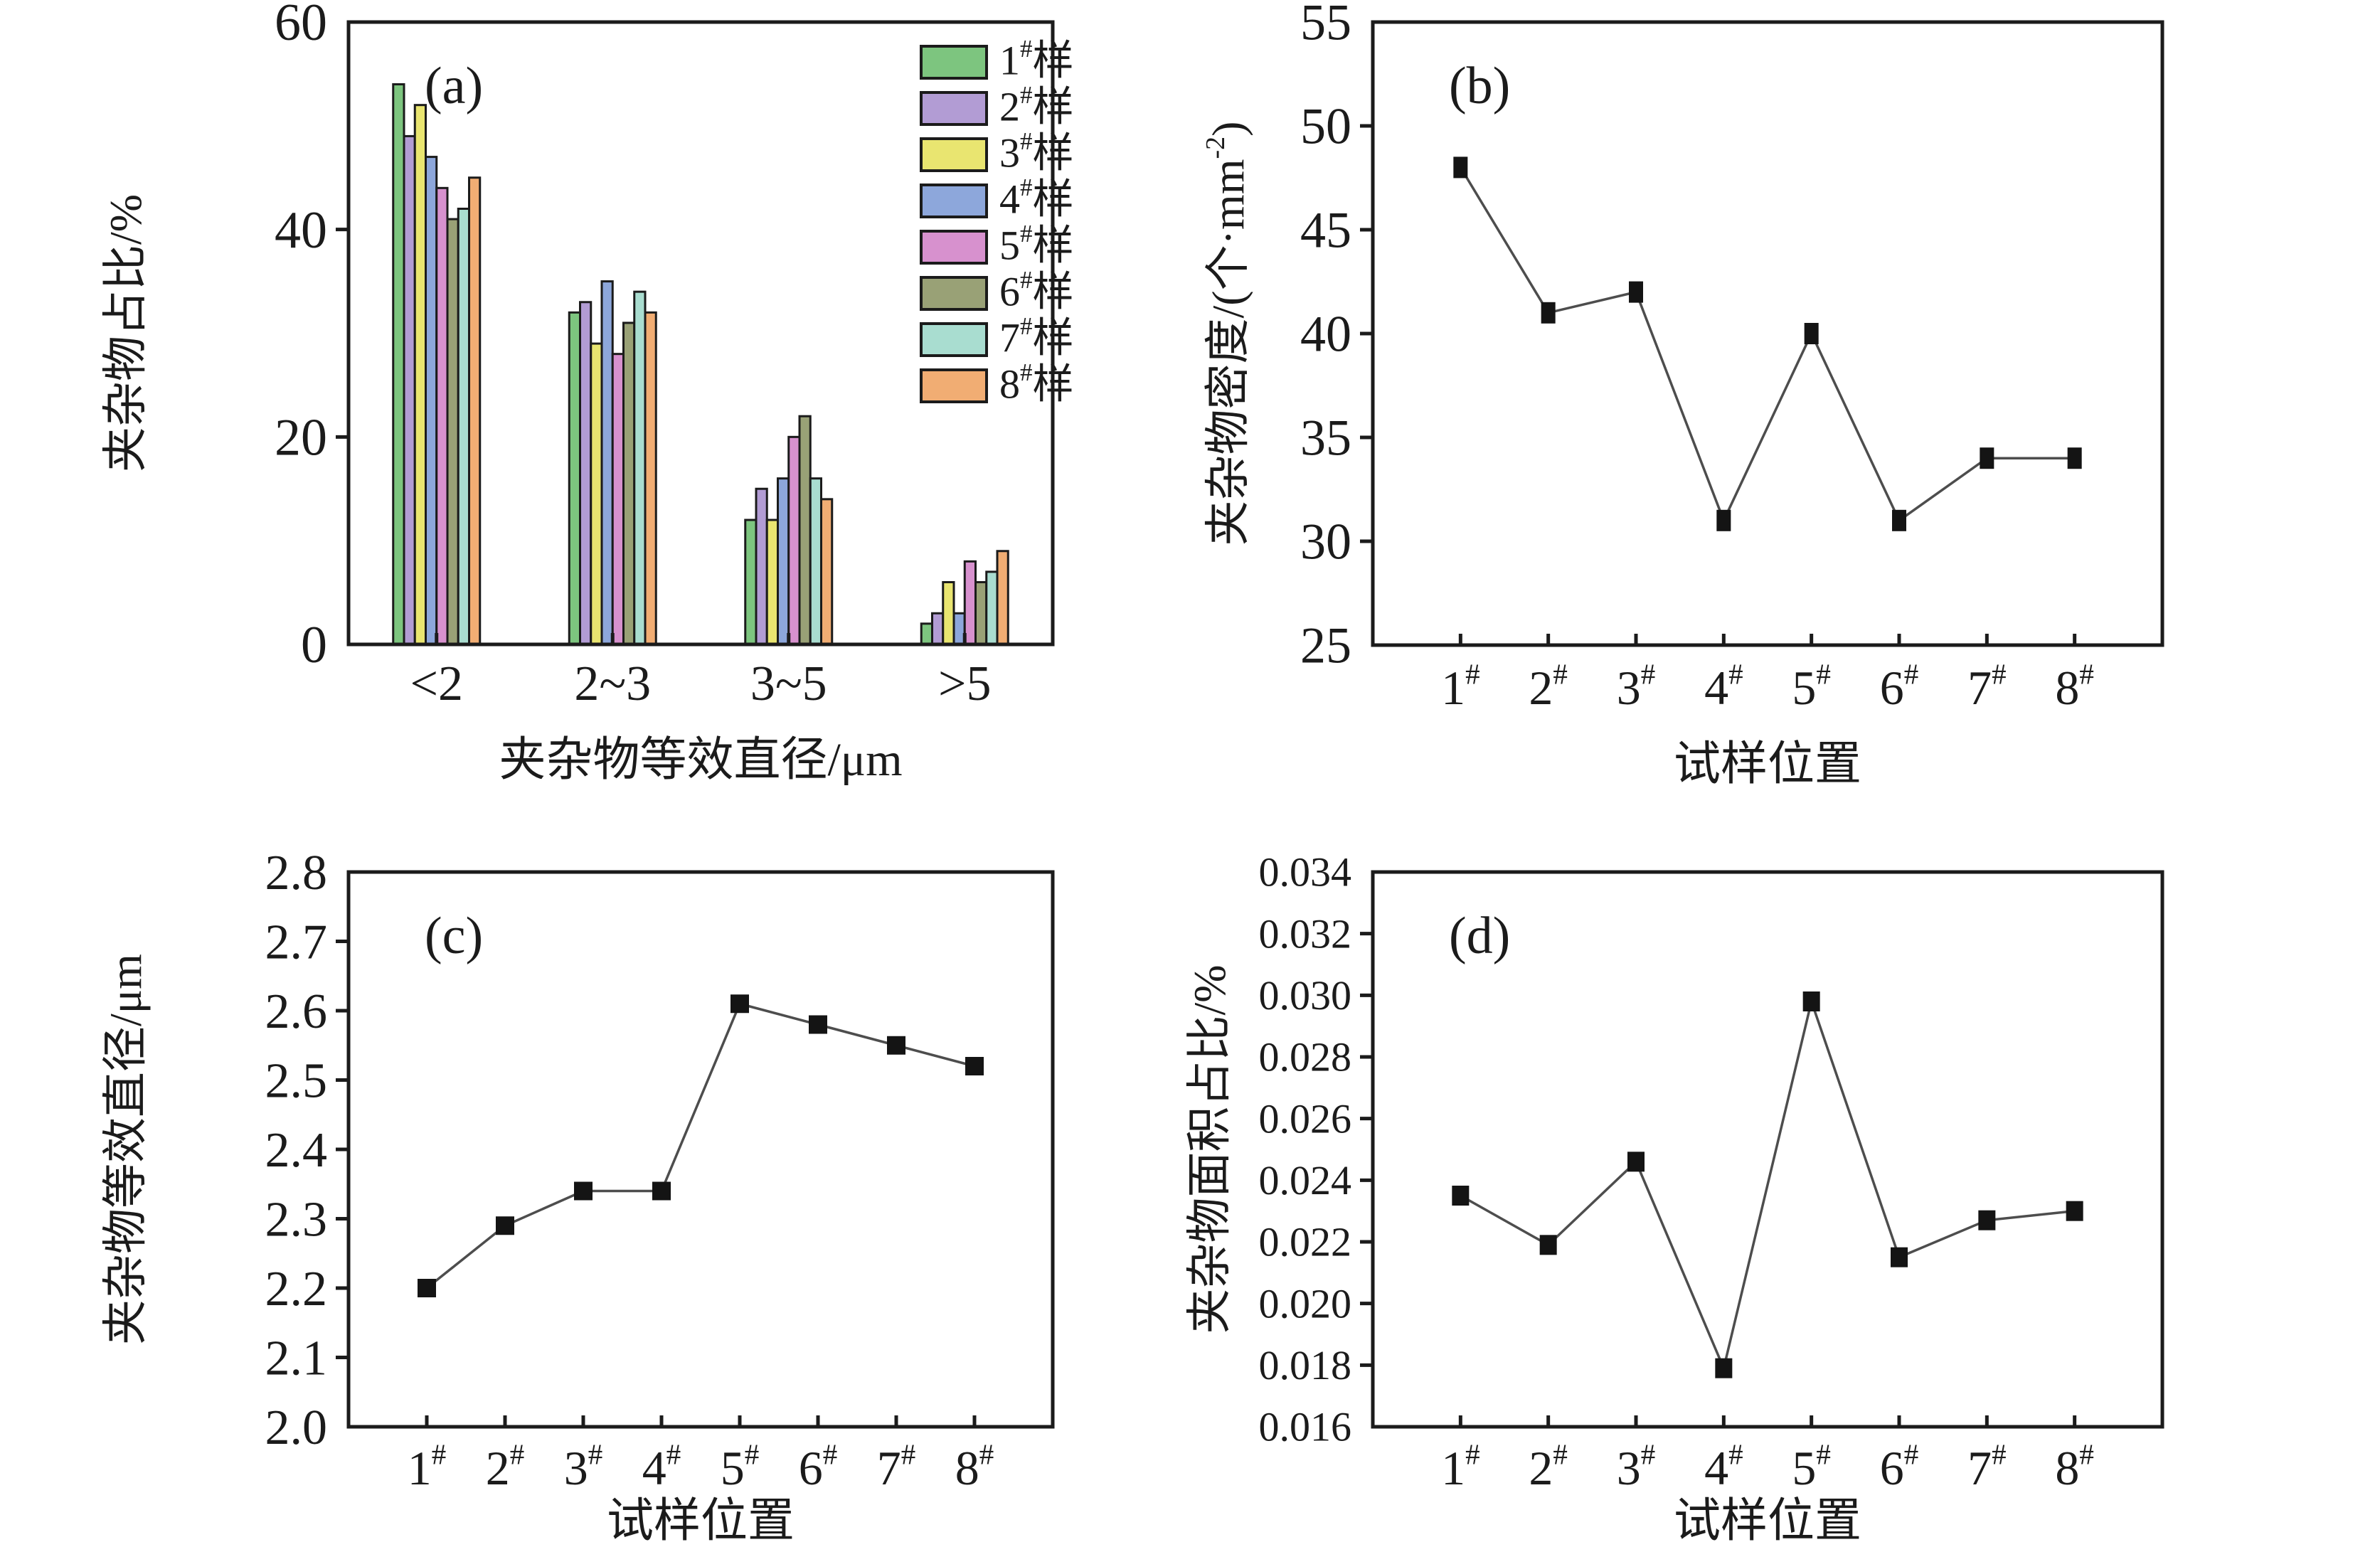  I want to click on y-axis-title: 夹杂物密度/(个·mm-2), so click(1227, 334).